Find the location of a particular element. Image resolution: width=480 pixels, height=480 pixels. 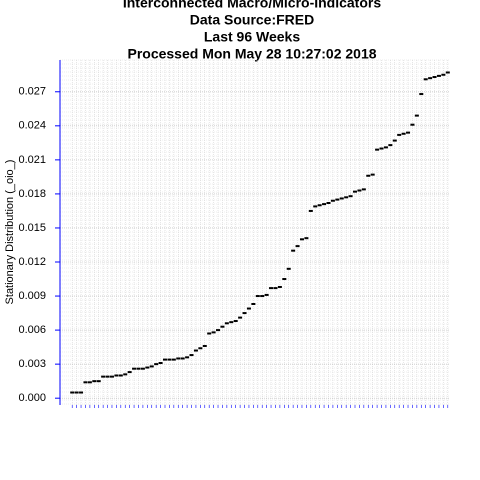

y-tick-label: 0.027 is located at coordinates (32, 92).